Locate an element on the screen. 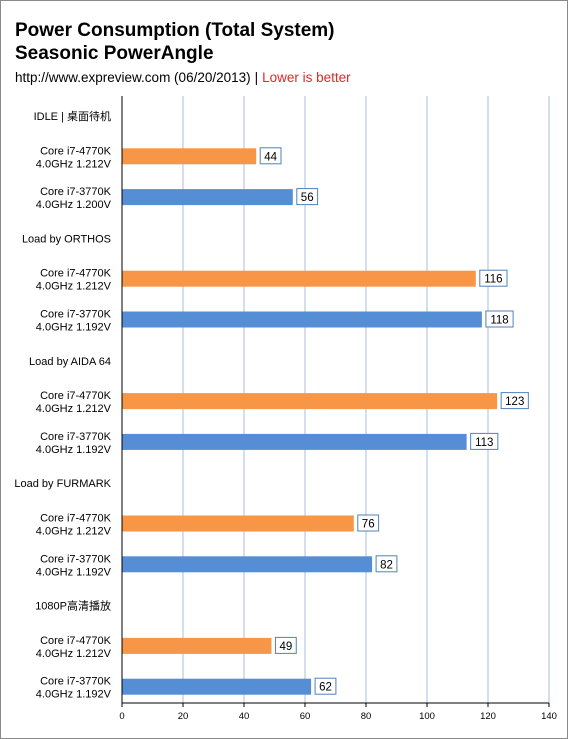  source-text: http://www.expreview.com (06/20/2013) is located at coordinates (133, 77).